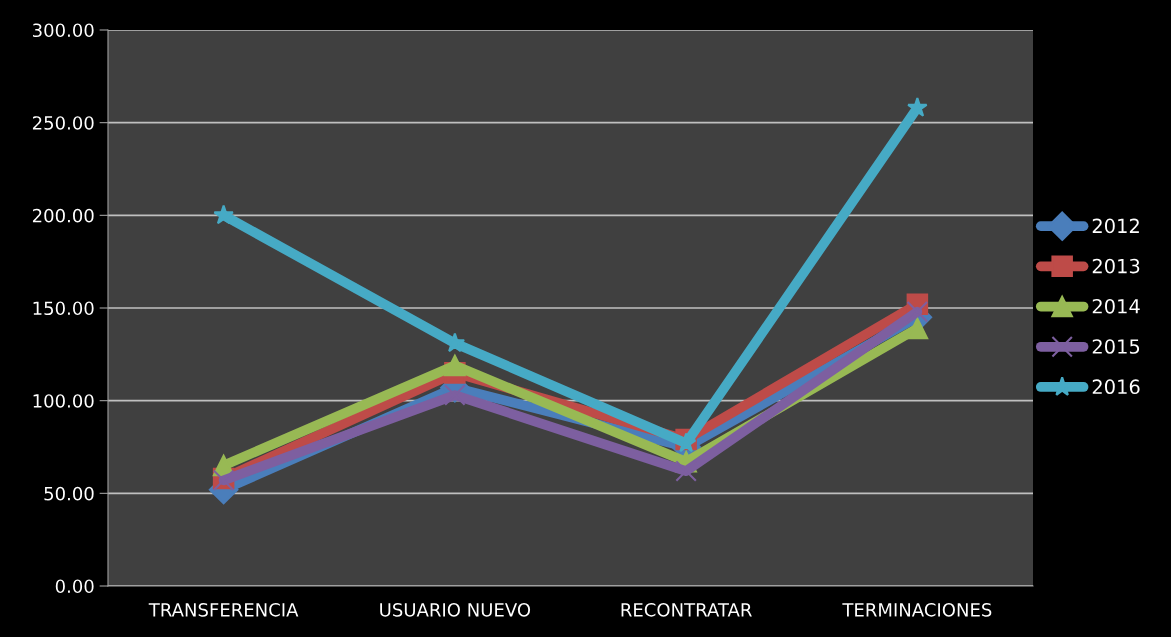 The height and width of the screenshot is (637, 1171). What do you see at coordinates (69, 493) in the screenshot?
I see `y-tick-label: 50.00` at bounding box center [69, 493].